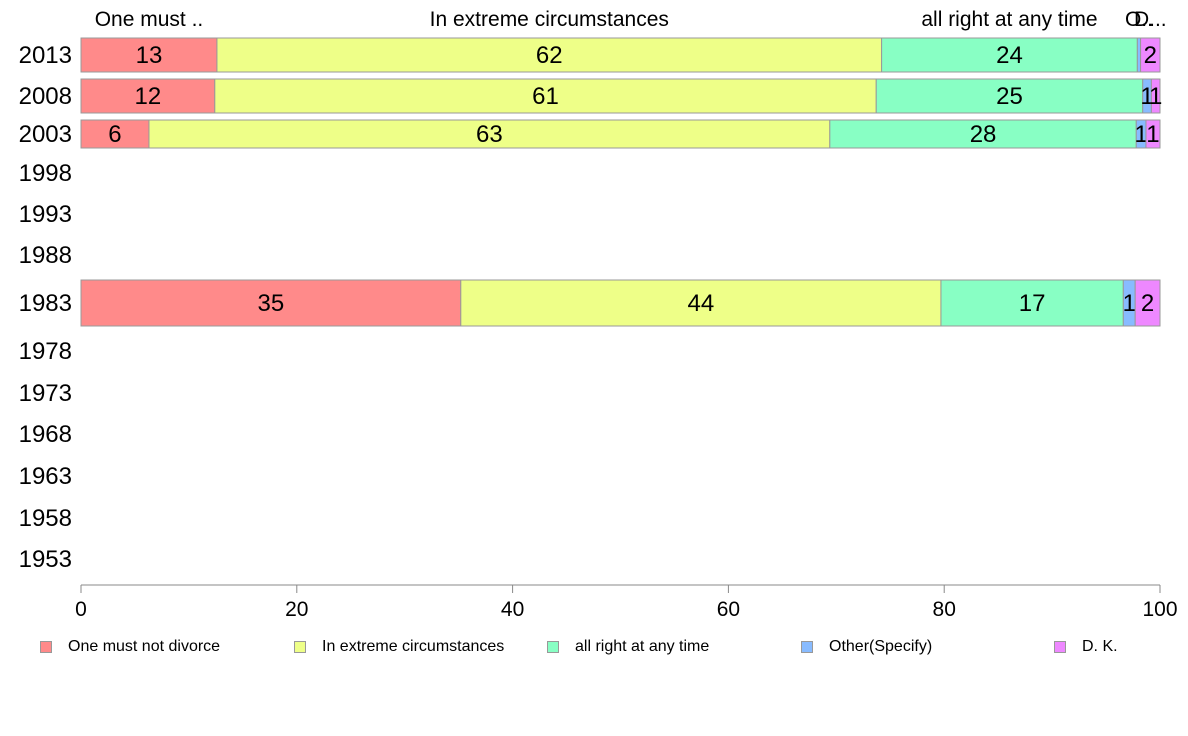  Describe the element at coordinates (45, 476) in the screenshot. I see `y-tick-label-1963: 1963` at that location.